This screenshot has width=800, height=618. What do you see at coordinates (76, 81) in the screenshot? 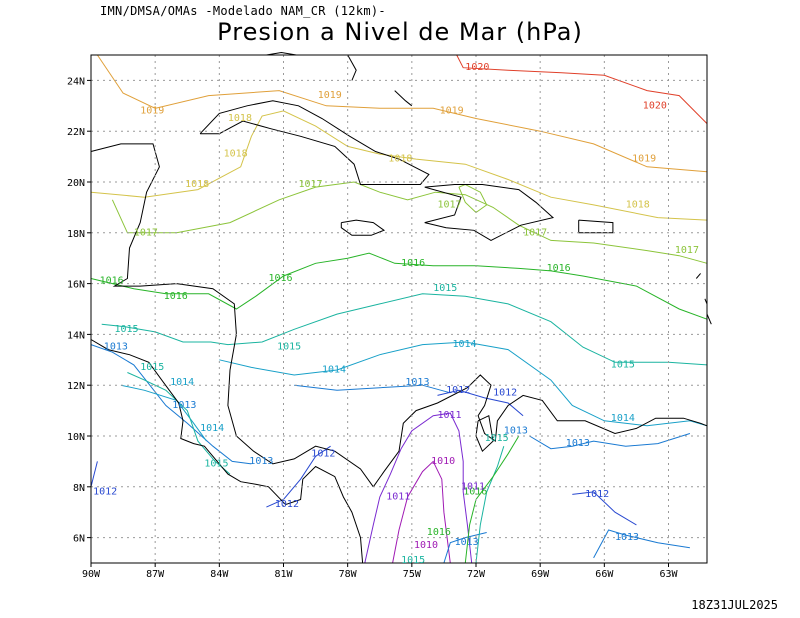
I see `lat-tick-label: 24N` at bounding box center [76, 81].